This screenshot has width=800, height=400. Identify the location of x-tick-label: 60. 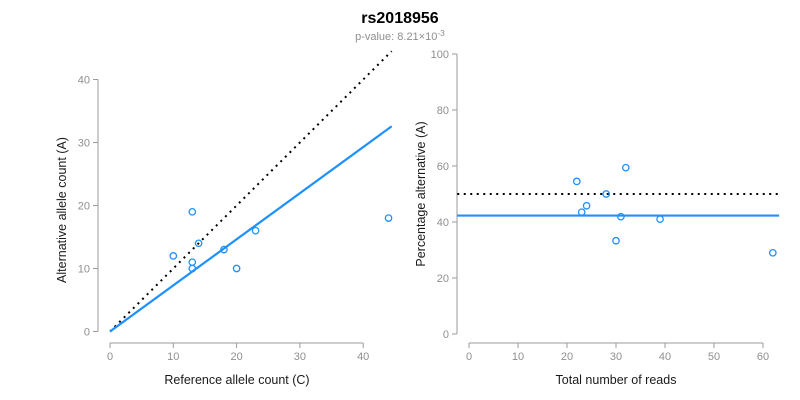
(763, 357).